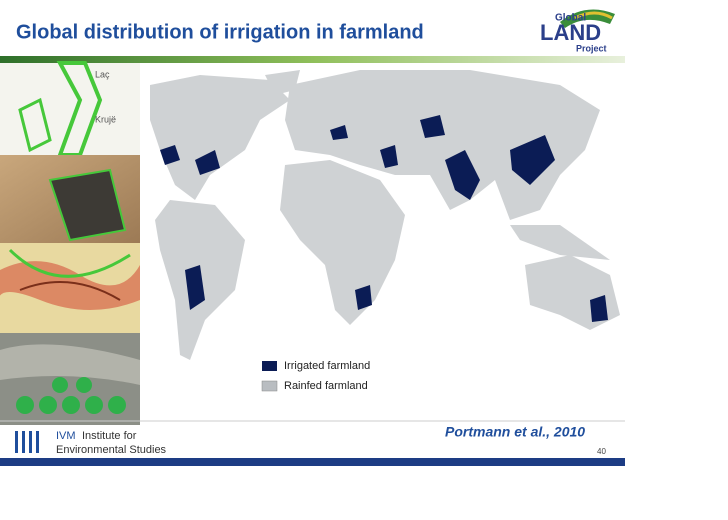 This screenshot has height=520, width=728. I want to click on citation: Portmann et al., 2010, so click(515, 432).